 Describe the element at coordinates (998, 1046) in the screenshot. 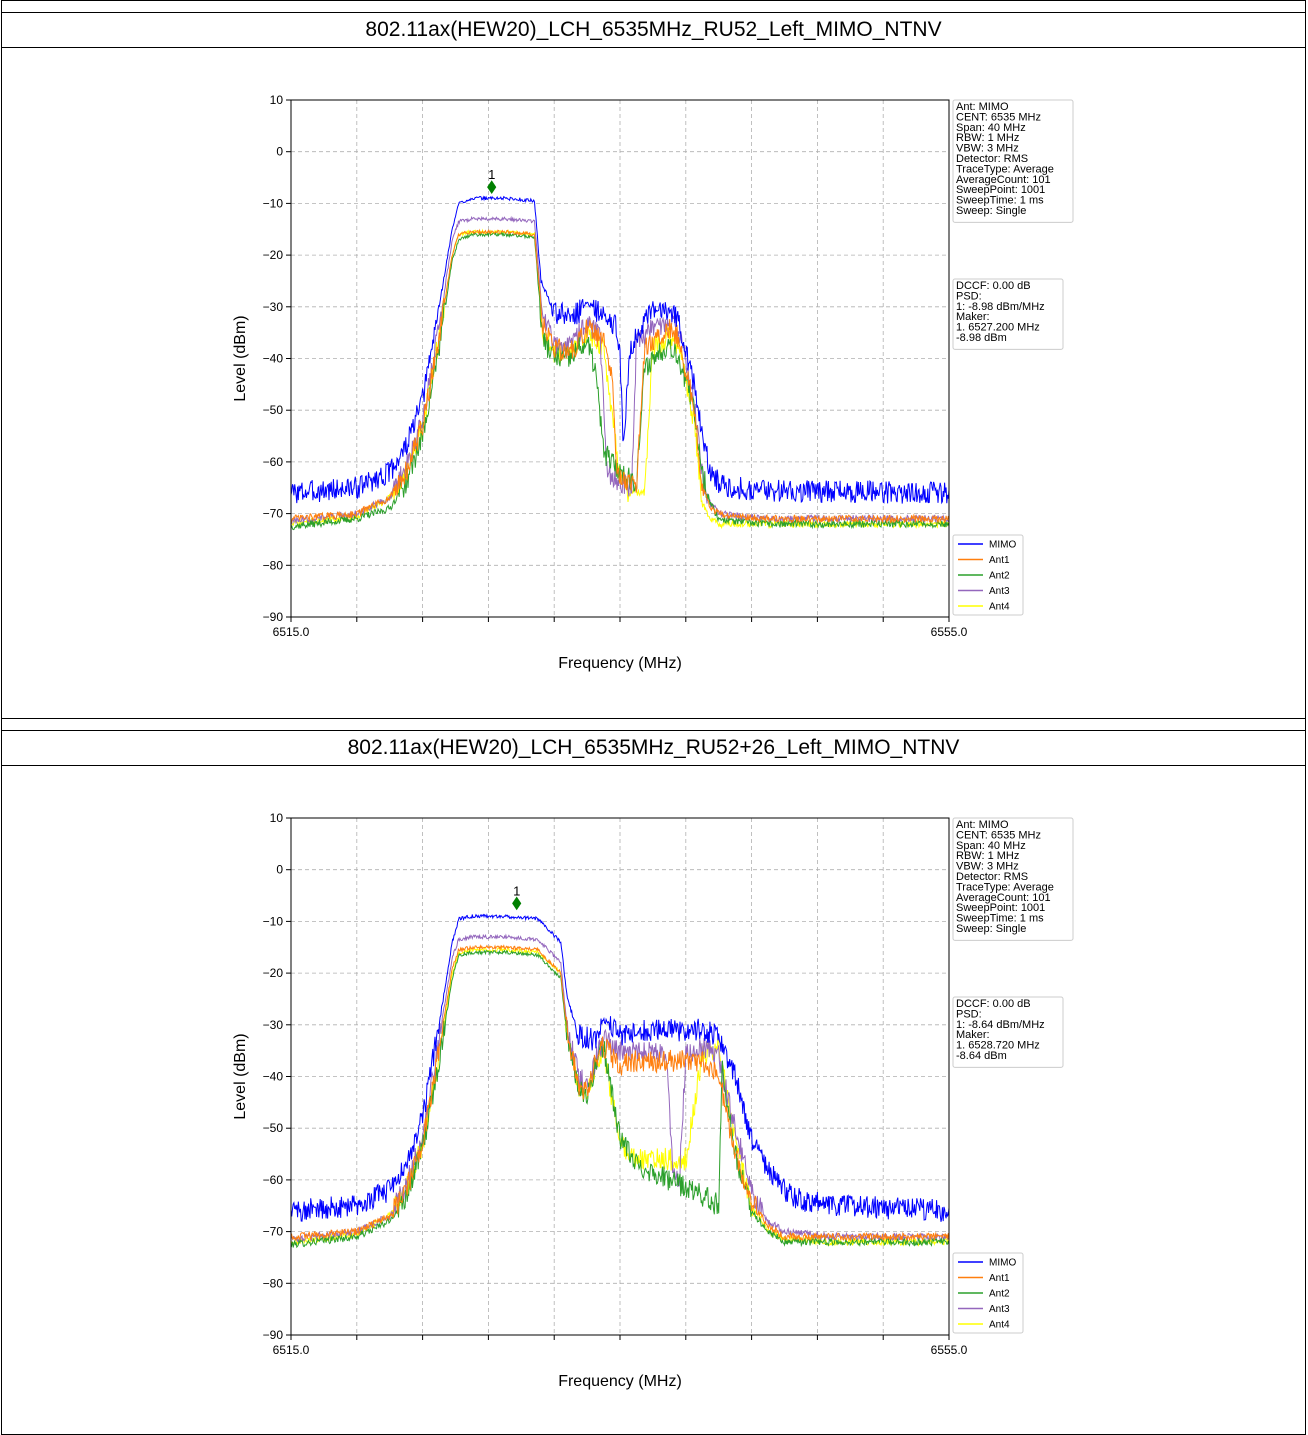

I see `result-info-line: 1. 6528.720 MHz` at that location.